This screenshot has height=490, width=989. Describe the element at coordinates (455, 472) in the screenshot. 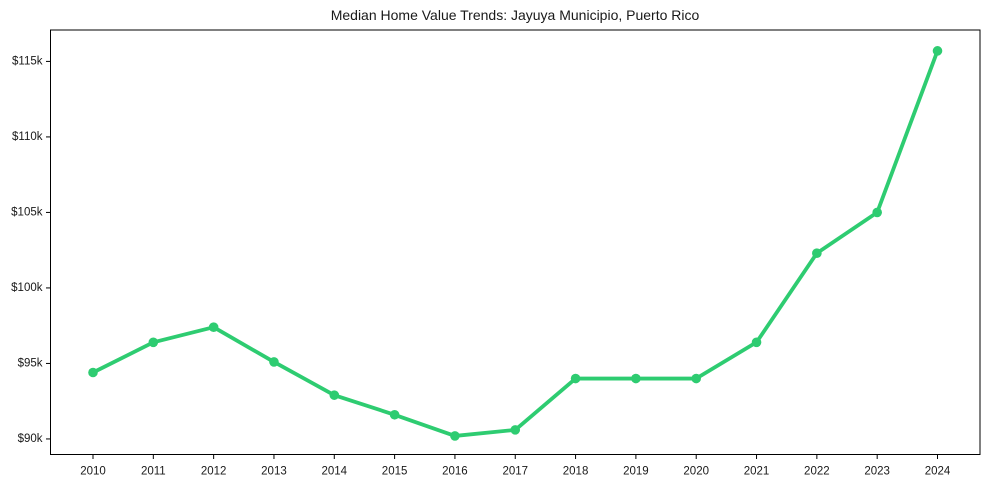

I see `x-axis-tick-label: 2016` at that location.